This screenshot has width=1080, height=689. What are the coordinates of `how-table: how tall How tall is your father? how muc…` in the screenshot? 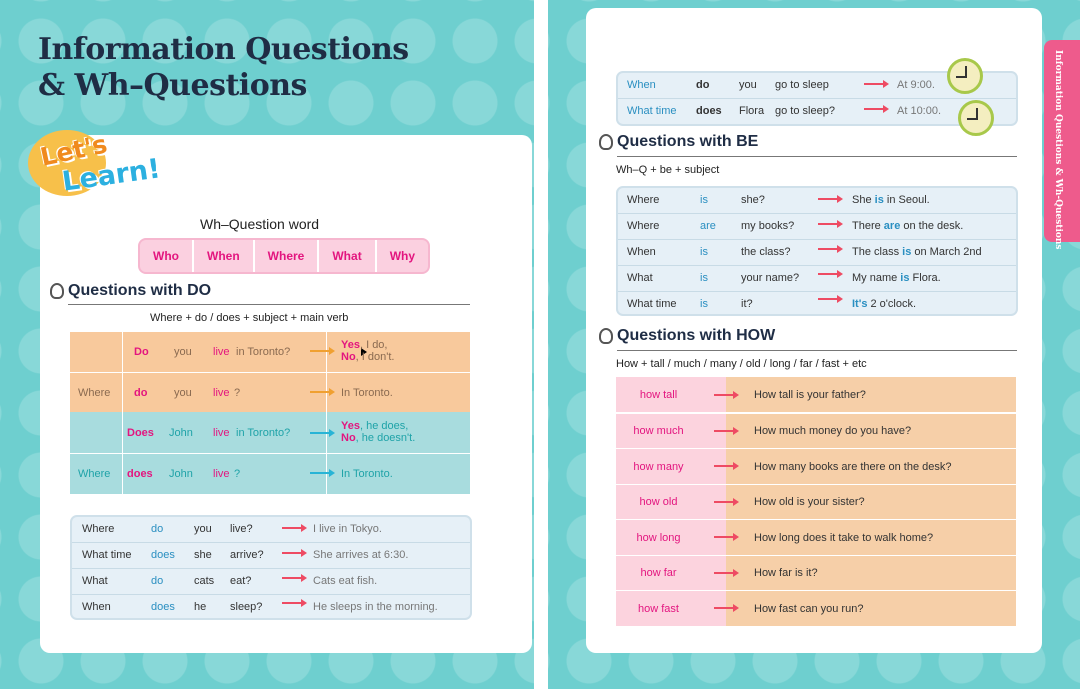 It's located at (816, 501).